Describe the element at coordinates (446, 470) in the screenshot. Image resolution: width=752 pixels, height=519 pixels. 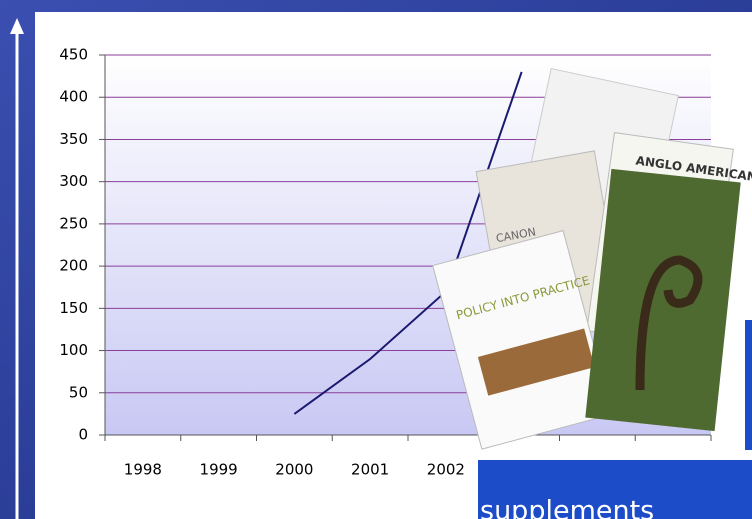
I see `x-tick-label: 2002` at that location.